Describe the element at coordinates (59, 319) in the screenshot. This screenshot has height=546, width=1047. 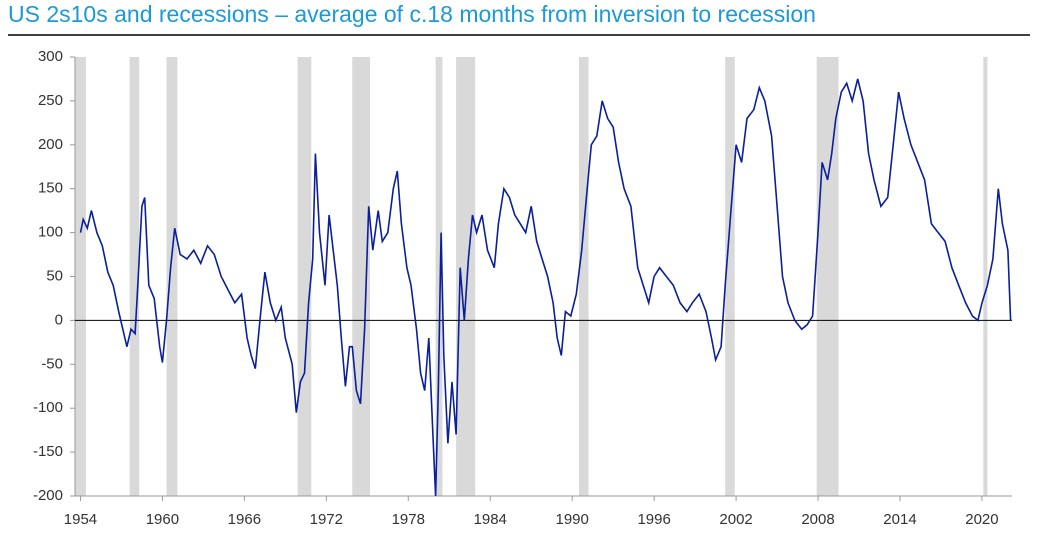
I see `y-tick-label: 0` at that location.